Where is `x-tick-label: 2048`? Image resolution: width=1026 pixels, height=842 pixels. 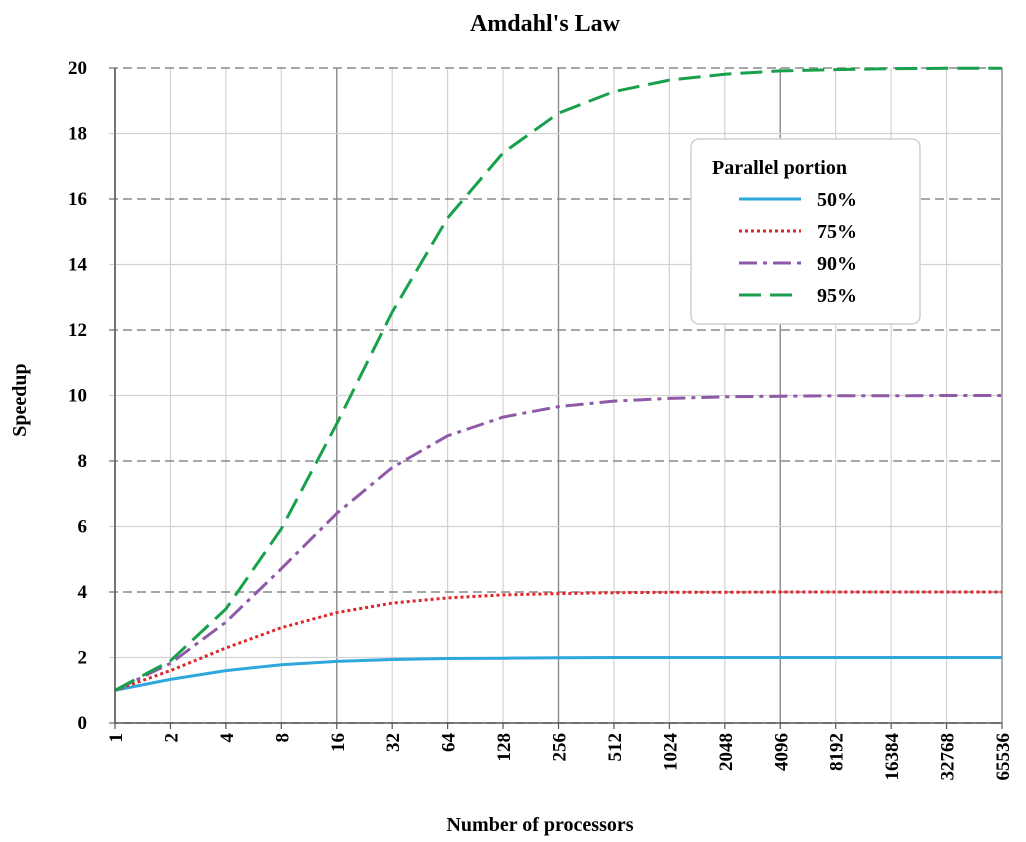
x-tick-label: 2048 is located at coordinates (726, 752).